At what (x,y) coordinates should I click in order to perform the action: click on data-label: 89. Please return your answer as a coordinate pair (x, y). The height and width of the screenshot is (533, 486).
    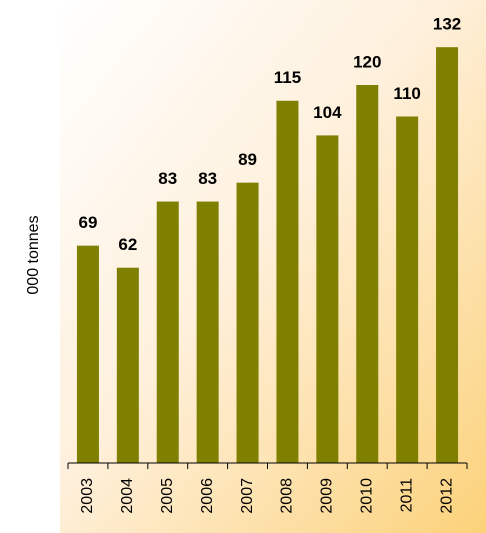
    Looking at the image, I should click on (247, 159).